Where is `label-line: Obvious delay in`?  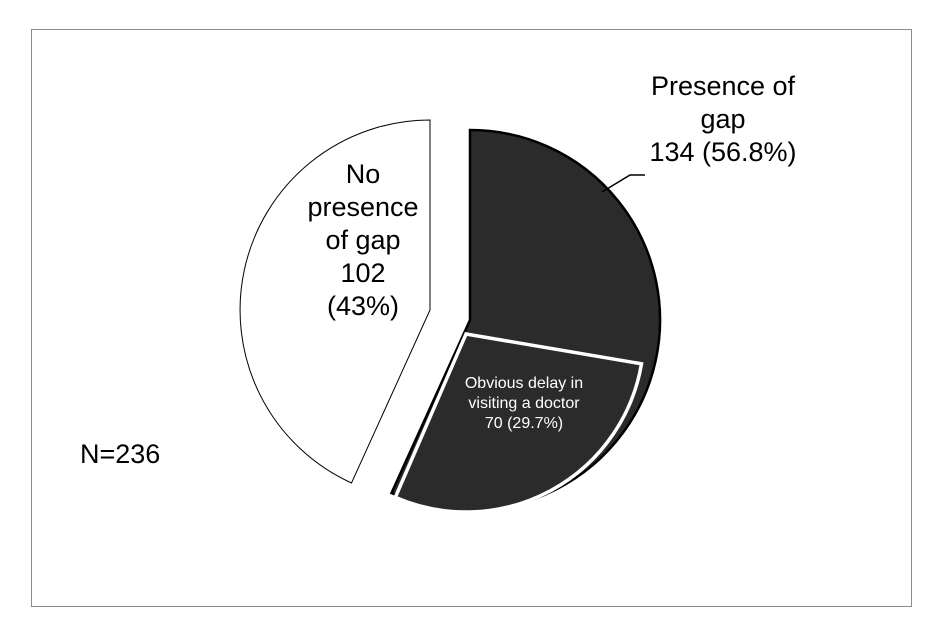
label-line: Obvious delay in is located at coordinates (524, 383).